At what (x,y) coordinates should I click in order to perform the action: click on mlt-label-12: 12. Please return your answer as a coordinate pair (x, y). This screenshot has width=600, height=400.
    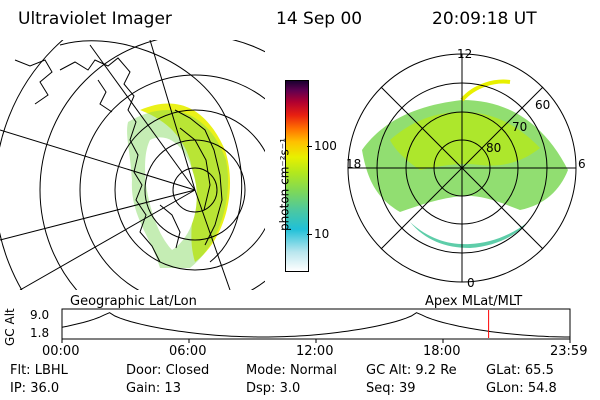
    Looking at the image, I should click on (465, 54).